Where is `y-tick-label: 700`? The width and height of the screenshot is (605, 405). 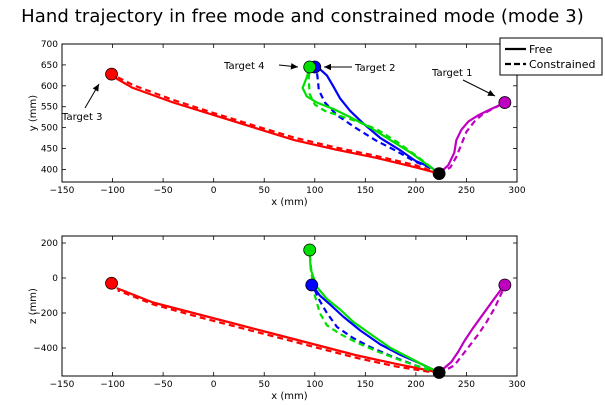
y-tick-label: 700 is located at coordinates (49, 45).